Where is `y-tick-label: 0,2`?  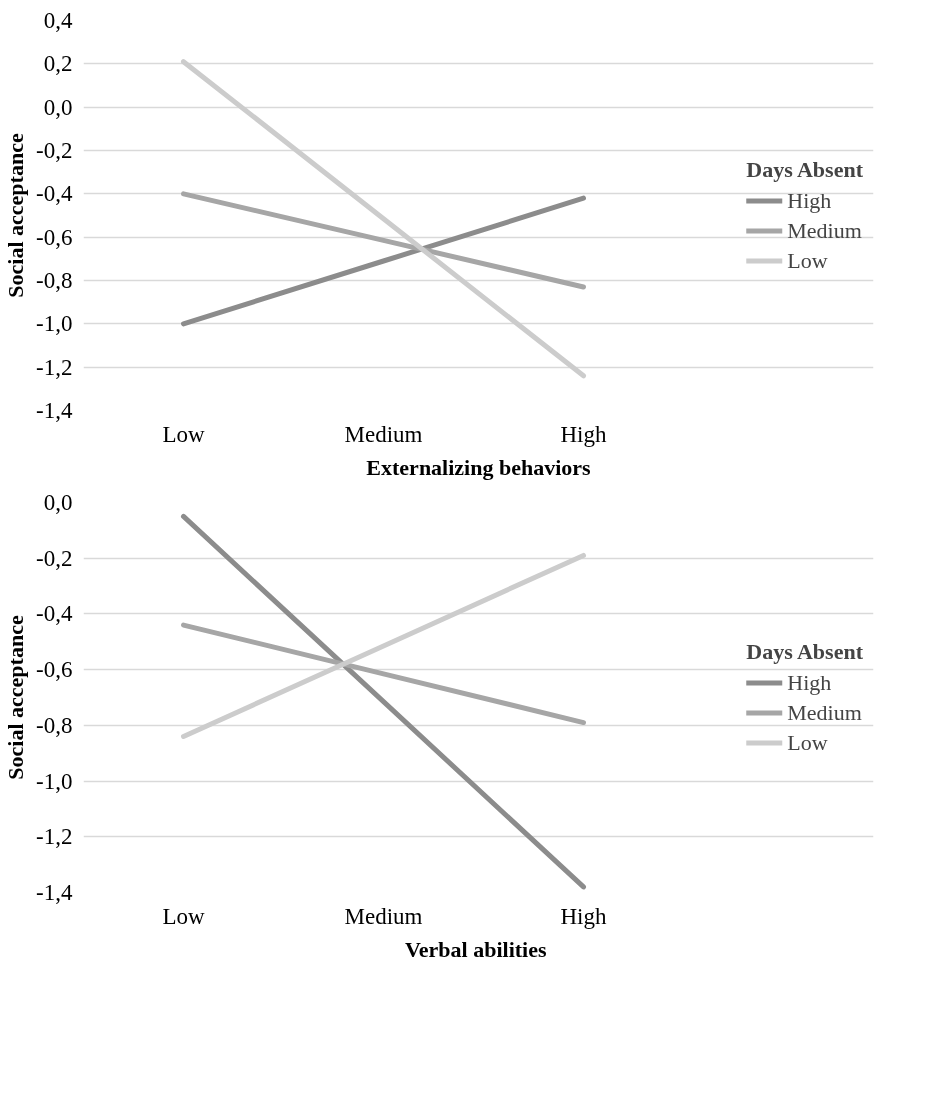 y-tick-label: 0,2 is located at coordinates (58, 64).